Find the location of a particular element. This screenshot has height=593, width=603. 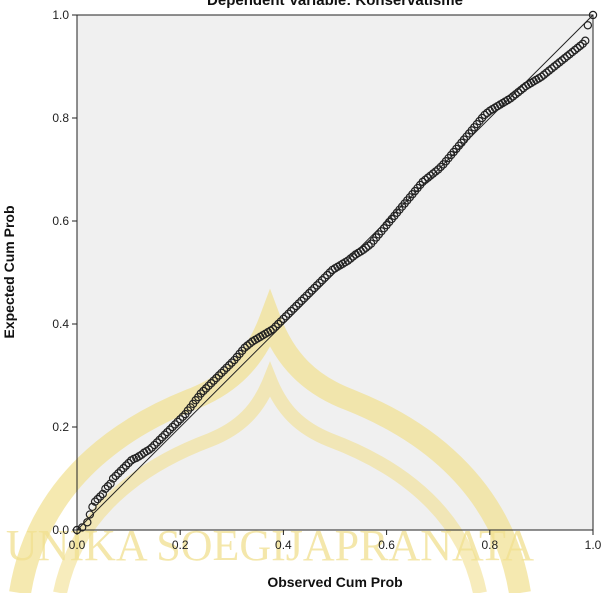

y-axis-title: Expected Cum Prob is located at coordinates (9, 271).